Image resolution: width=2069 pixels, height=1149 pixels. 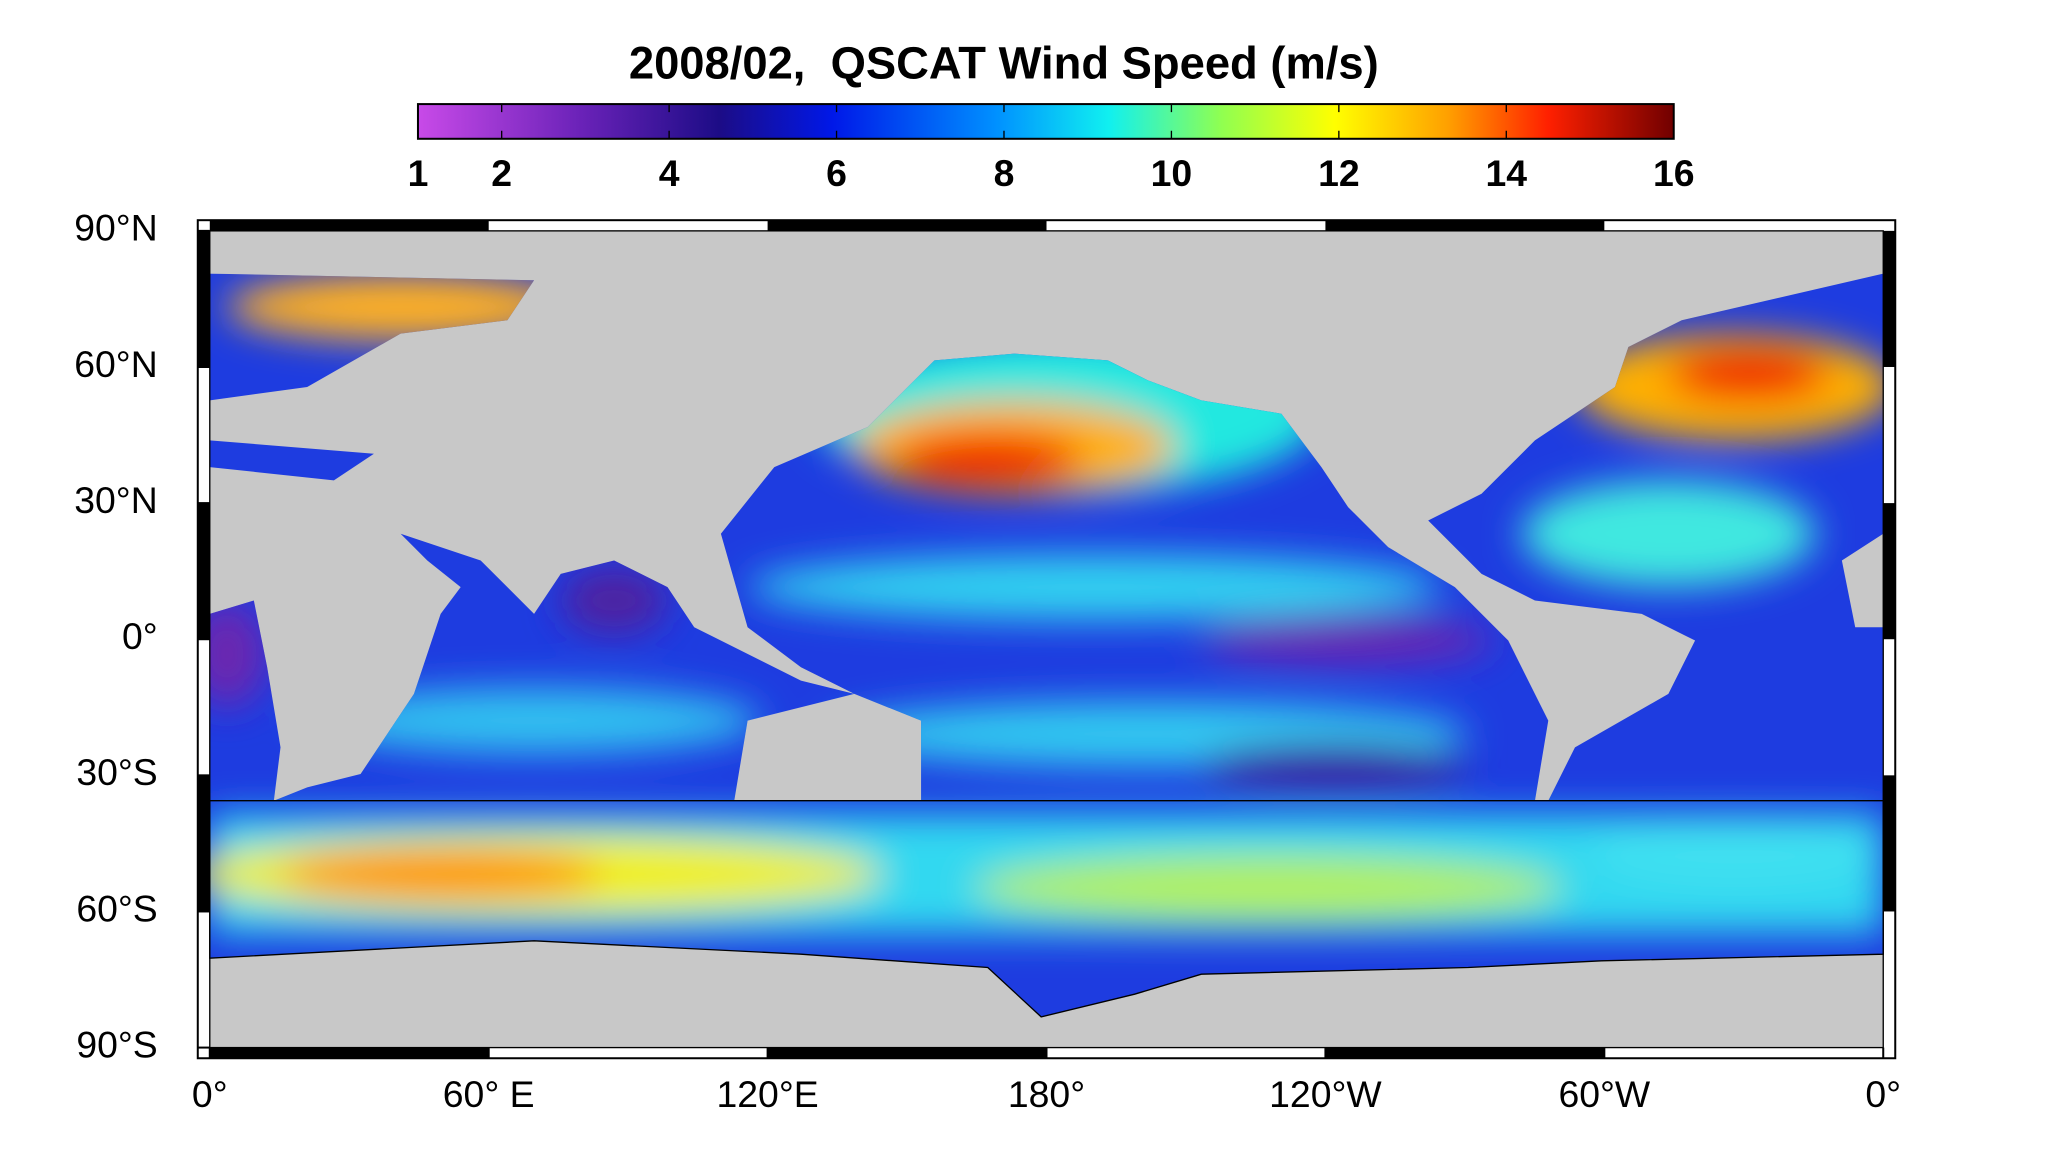 I want to click on lon-tick-label: 120°E, so click(x=767, y=1094).